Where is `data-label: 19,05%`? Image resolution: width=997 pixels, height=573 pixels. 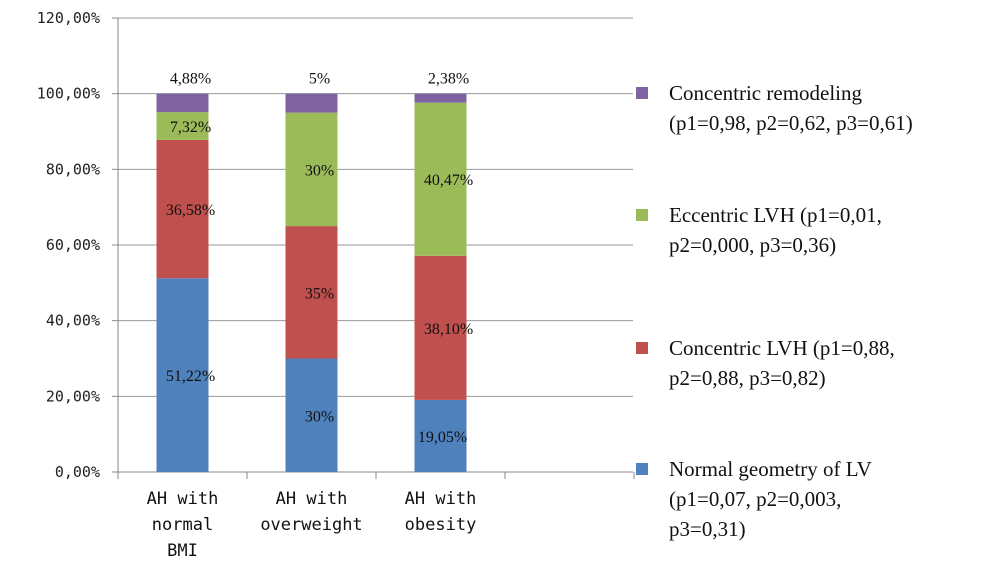 data-label: 19,05% is located at coordinates (442, 437).